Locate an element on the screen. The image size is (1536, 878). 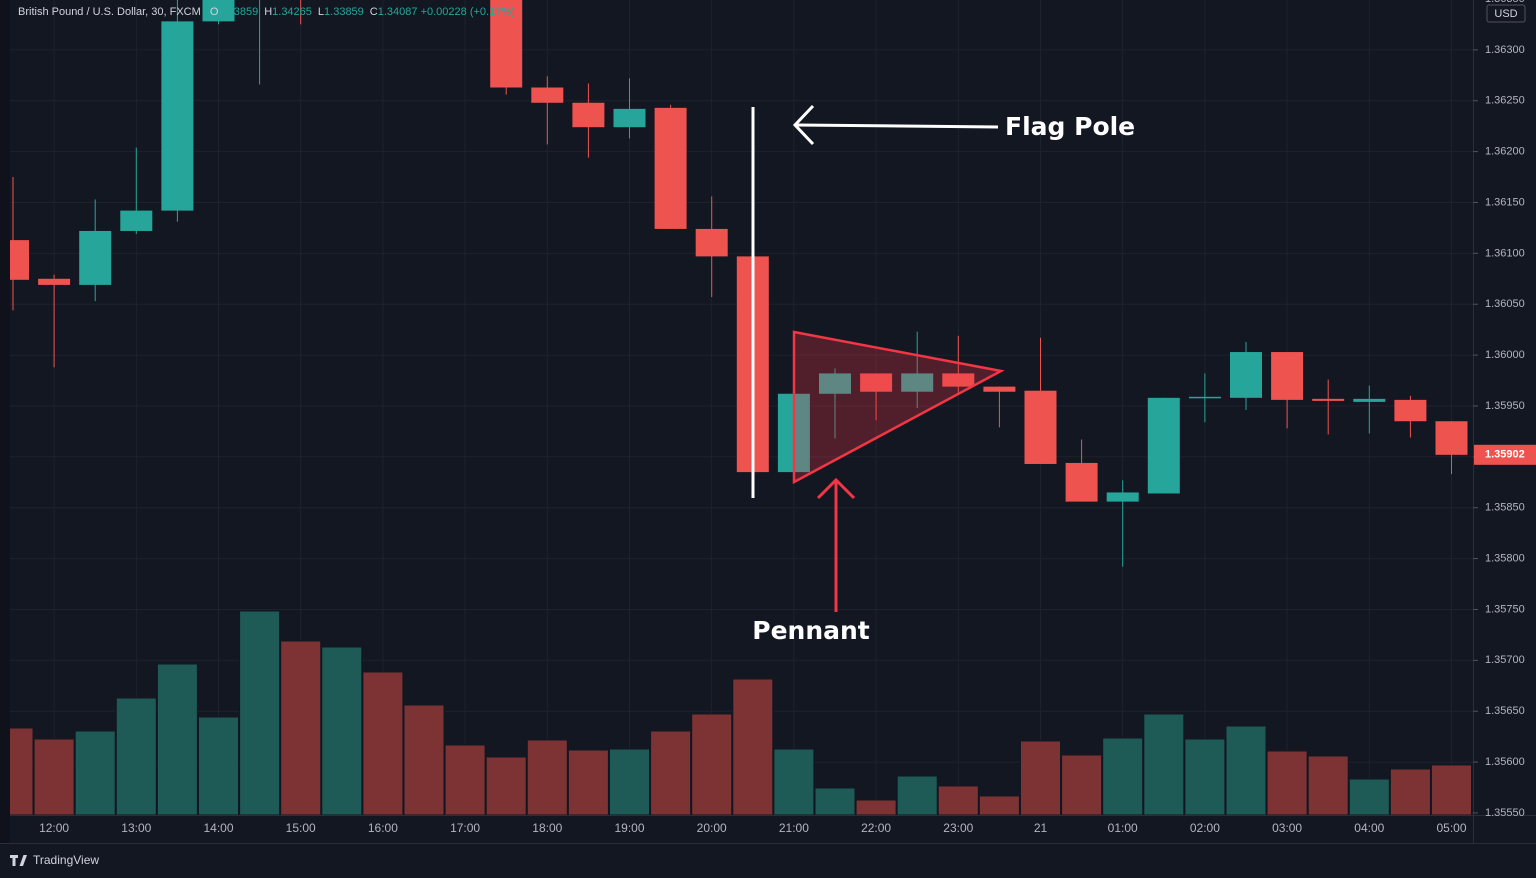
x-tick-label: 18:00 is located at coordinates (547, 828).